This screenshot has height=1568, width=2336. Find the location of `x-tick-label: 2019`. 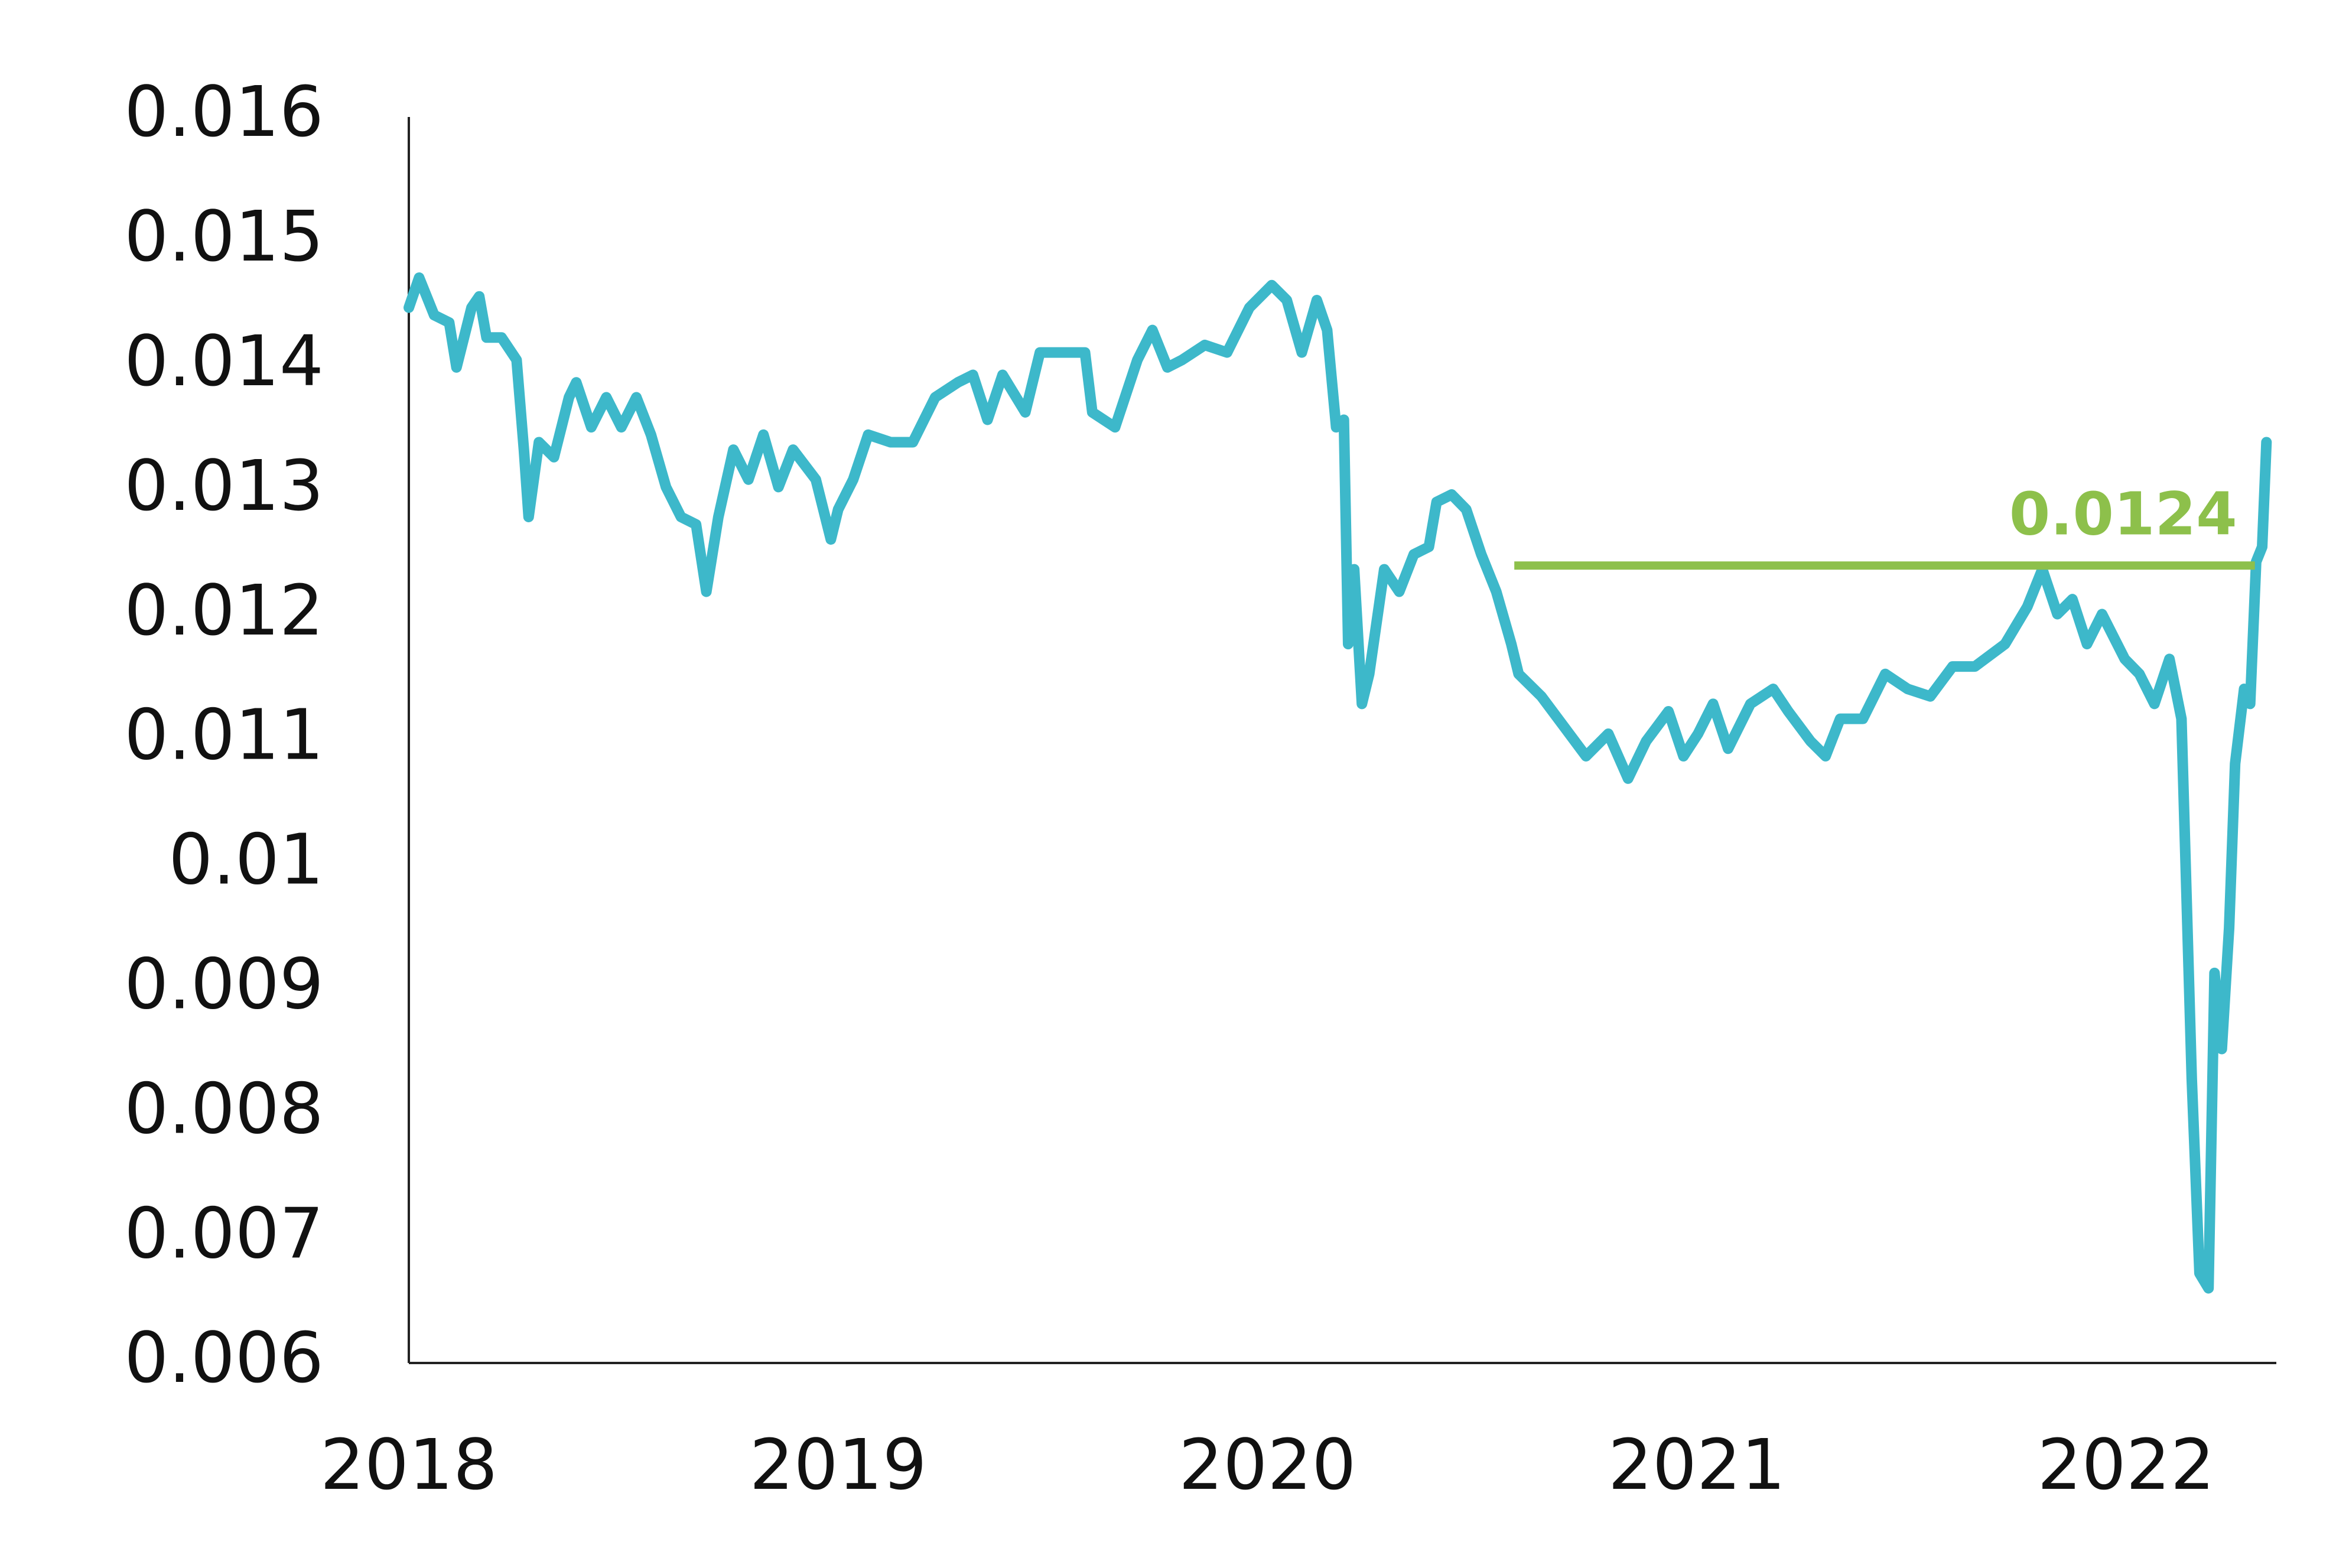

x-tick-label: 2019 is located at coordinates (839, 1464).